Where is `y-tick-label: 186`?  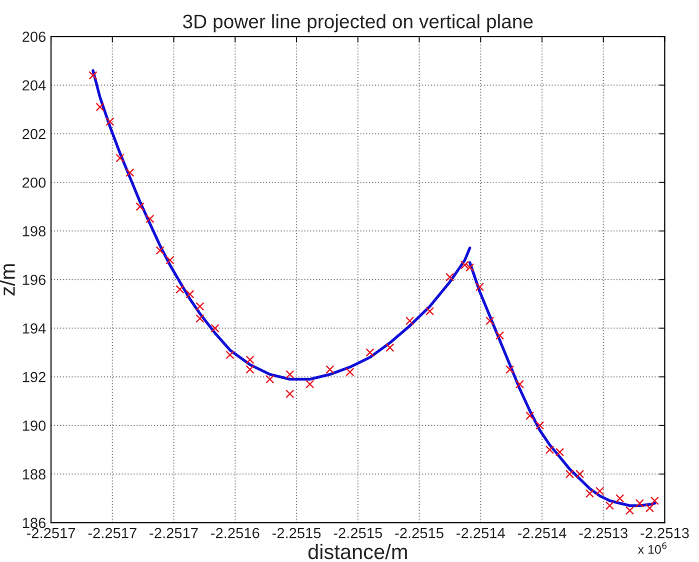 y-tick-label: 186 is located at coordinates (34, 523).